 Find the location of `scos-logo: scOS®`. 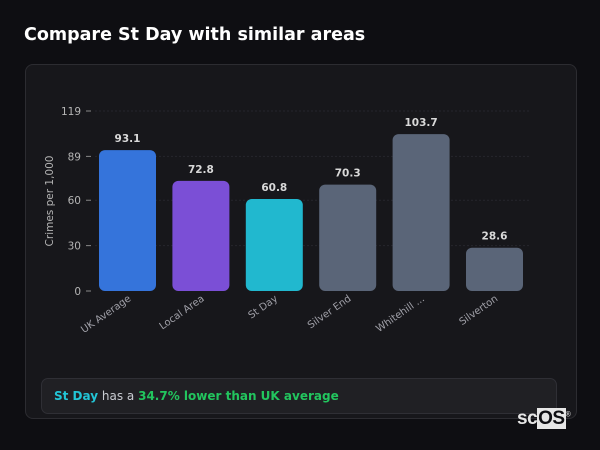

scos-logo: scOS® is located at coordinates (544, 418).